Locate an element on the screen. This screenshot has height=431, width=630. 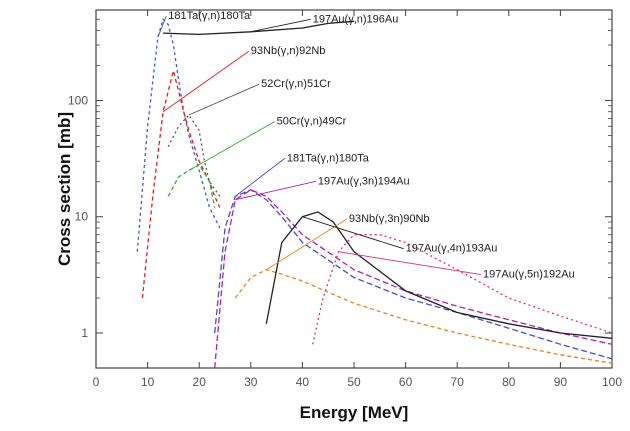
annotation-label: 197Au(γ,5n)192Au is located at coordinates (529, 275).